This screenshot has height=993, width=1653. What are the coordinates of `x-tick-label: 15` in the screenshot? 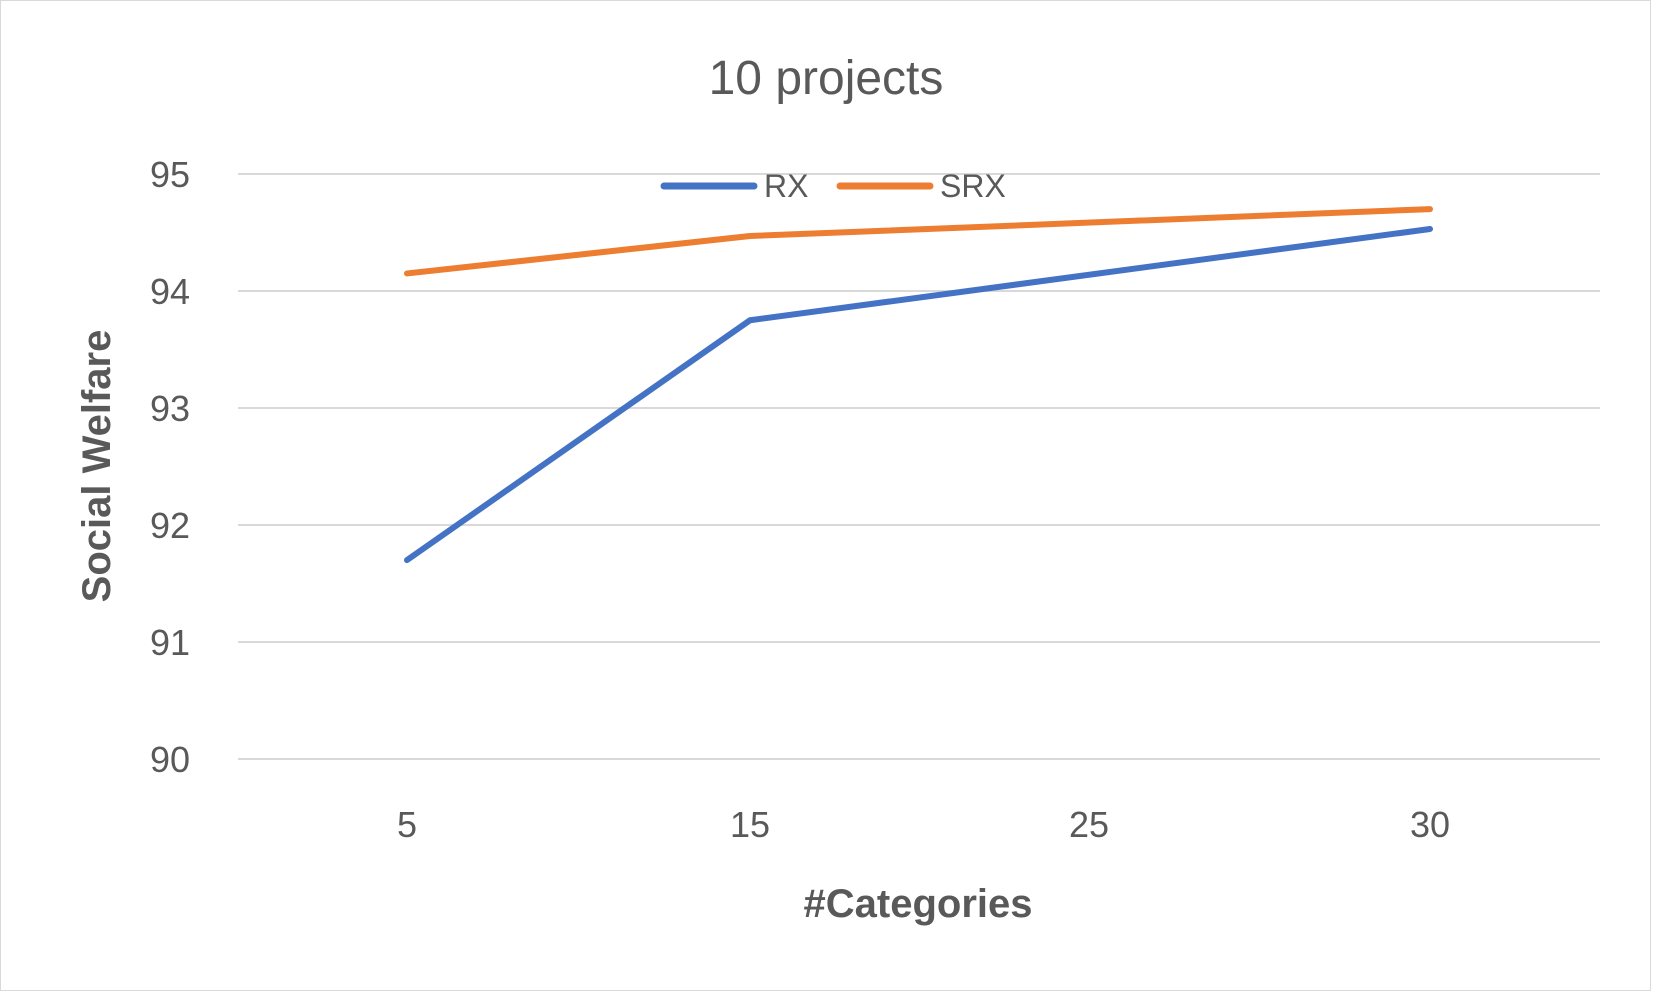 It's located at (750, 824).